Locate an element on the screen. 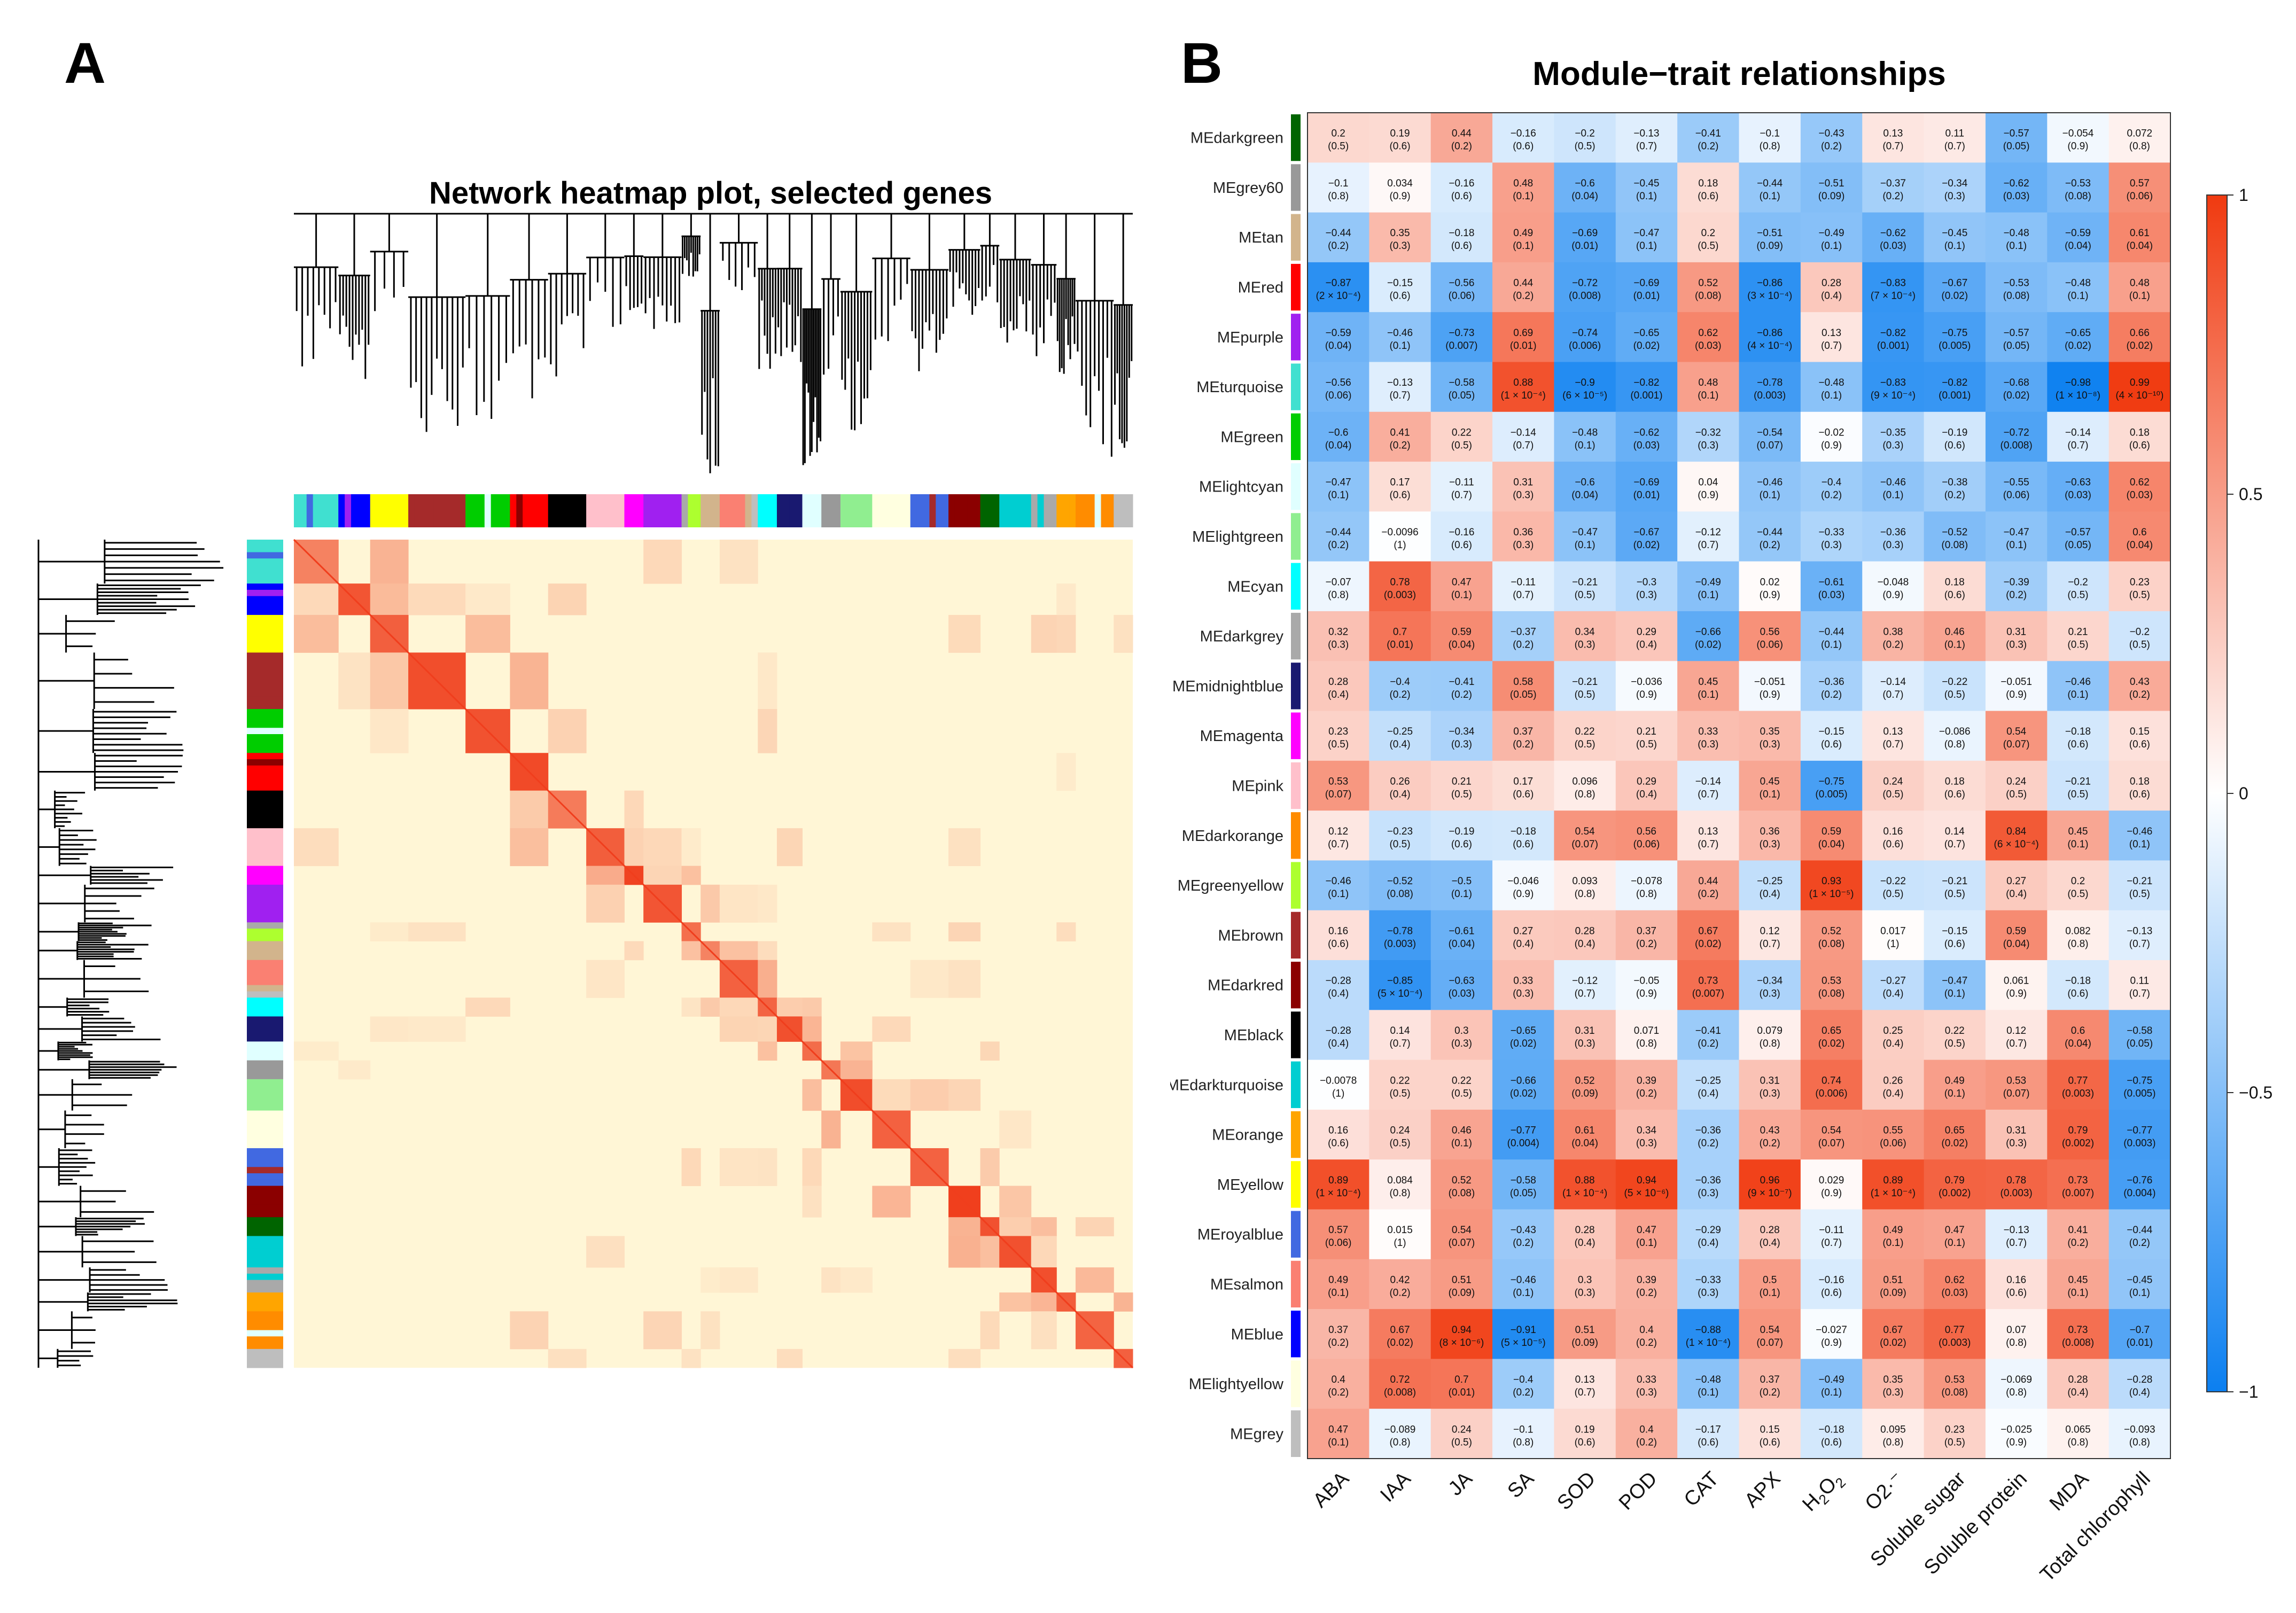 Image resolution: width=2296 pixels, height=1613 pixels. cell-pvalue-label: (0.02) is located at coordinates (1400, 1343).